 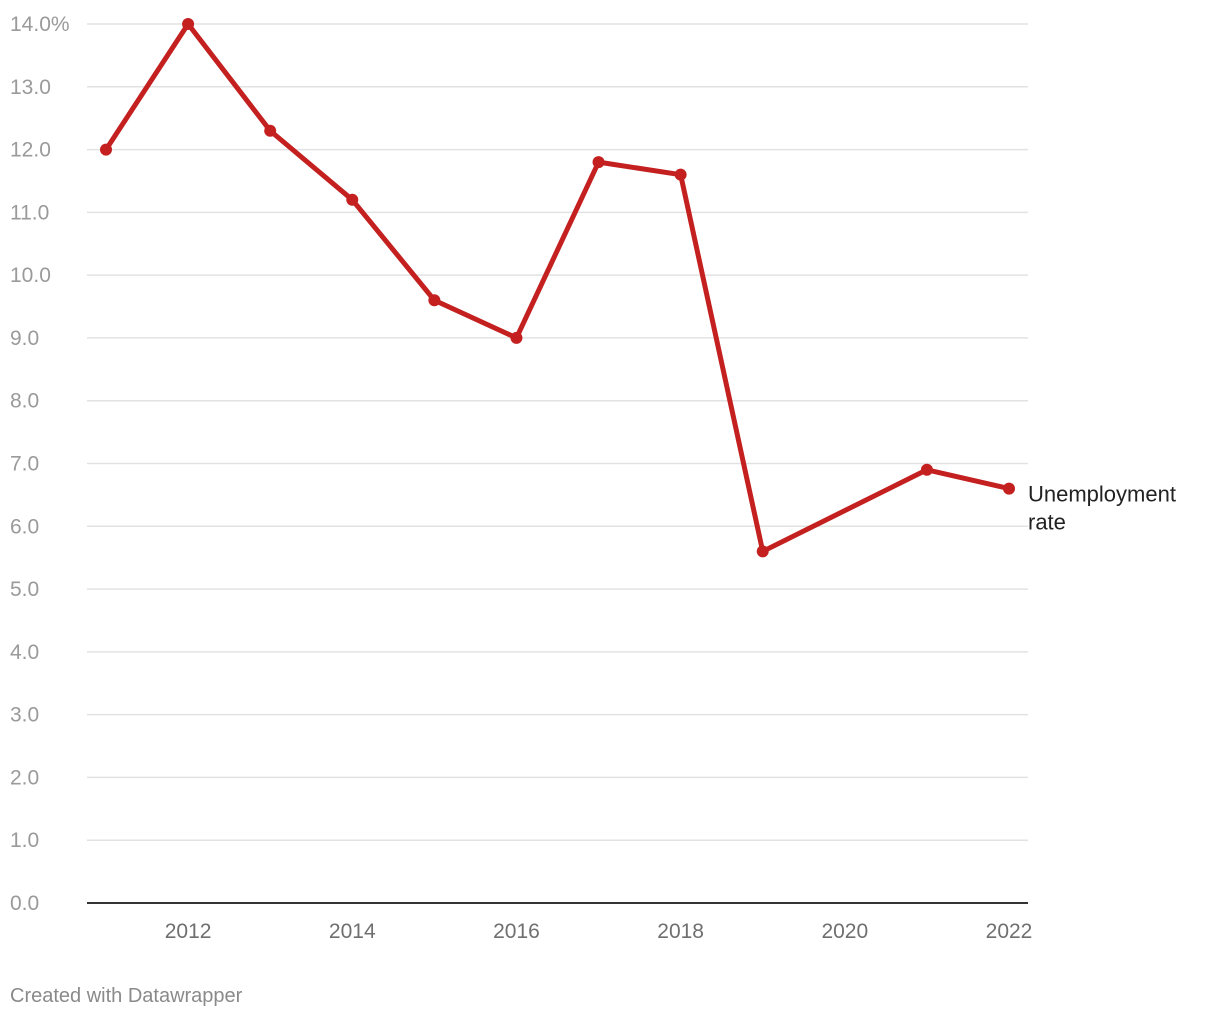 I want to click on y-tick-label: 6.0, so click(x=24, y=526).